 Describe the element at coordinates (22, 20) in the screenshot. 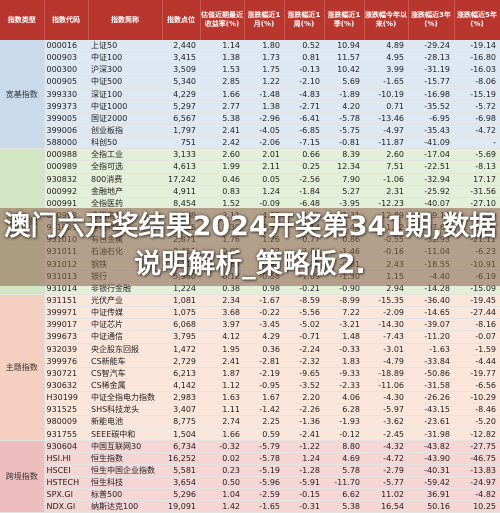

I see `header-type: 指数类型` at that location.